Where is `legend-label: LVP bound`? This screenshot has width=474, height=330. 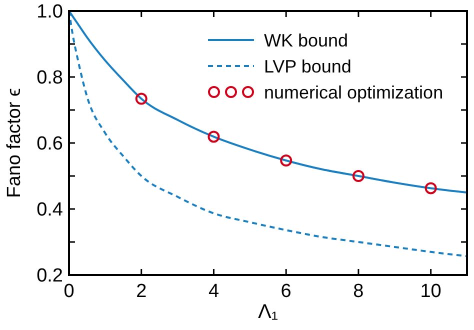 legend-label: LVP bound is located at coordinates (308, 66).